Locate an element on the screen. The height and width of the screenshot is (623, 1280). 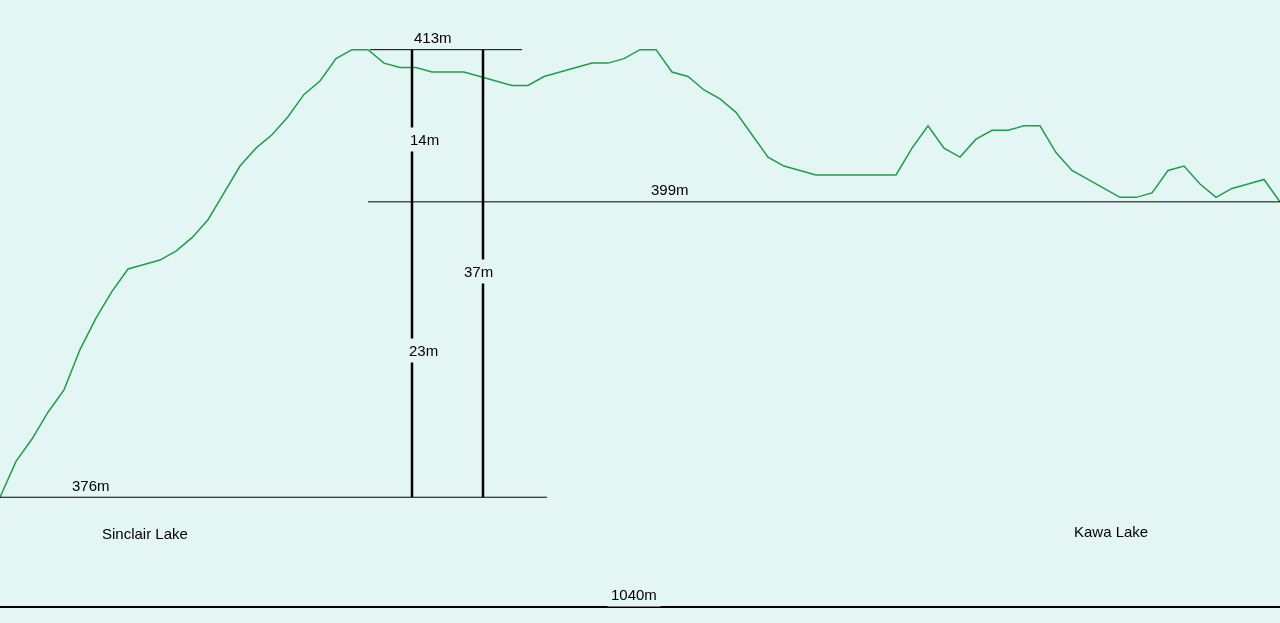
text: Kawa Lake is located at coordinates (1111, 531).